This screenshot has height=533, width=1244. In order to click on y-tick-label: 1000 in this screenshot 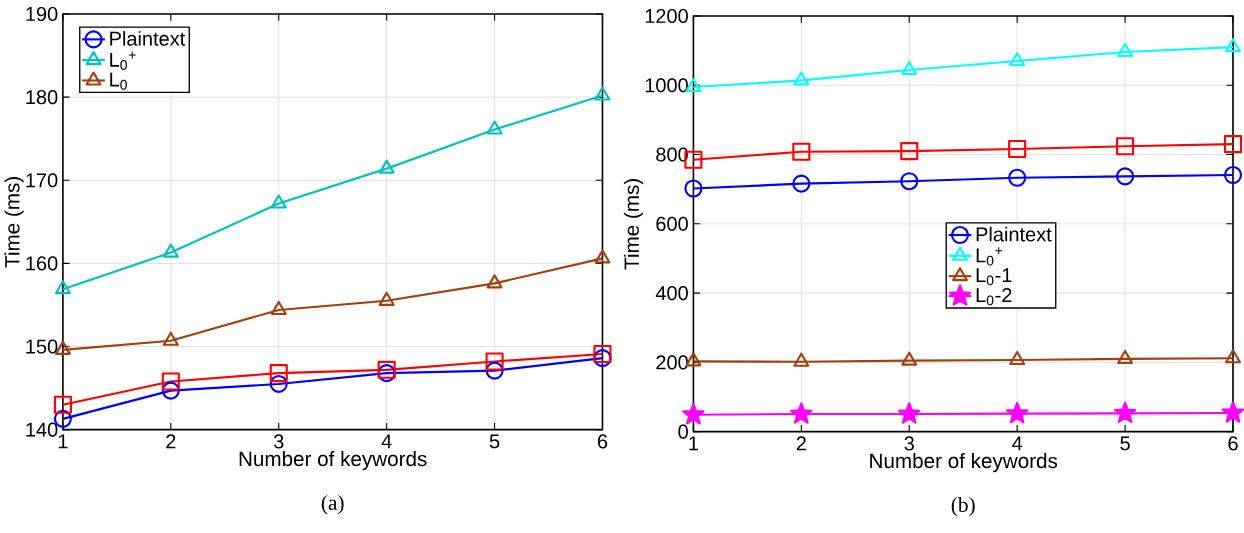, I will do `click(666, 85)`.